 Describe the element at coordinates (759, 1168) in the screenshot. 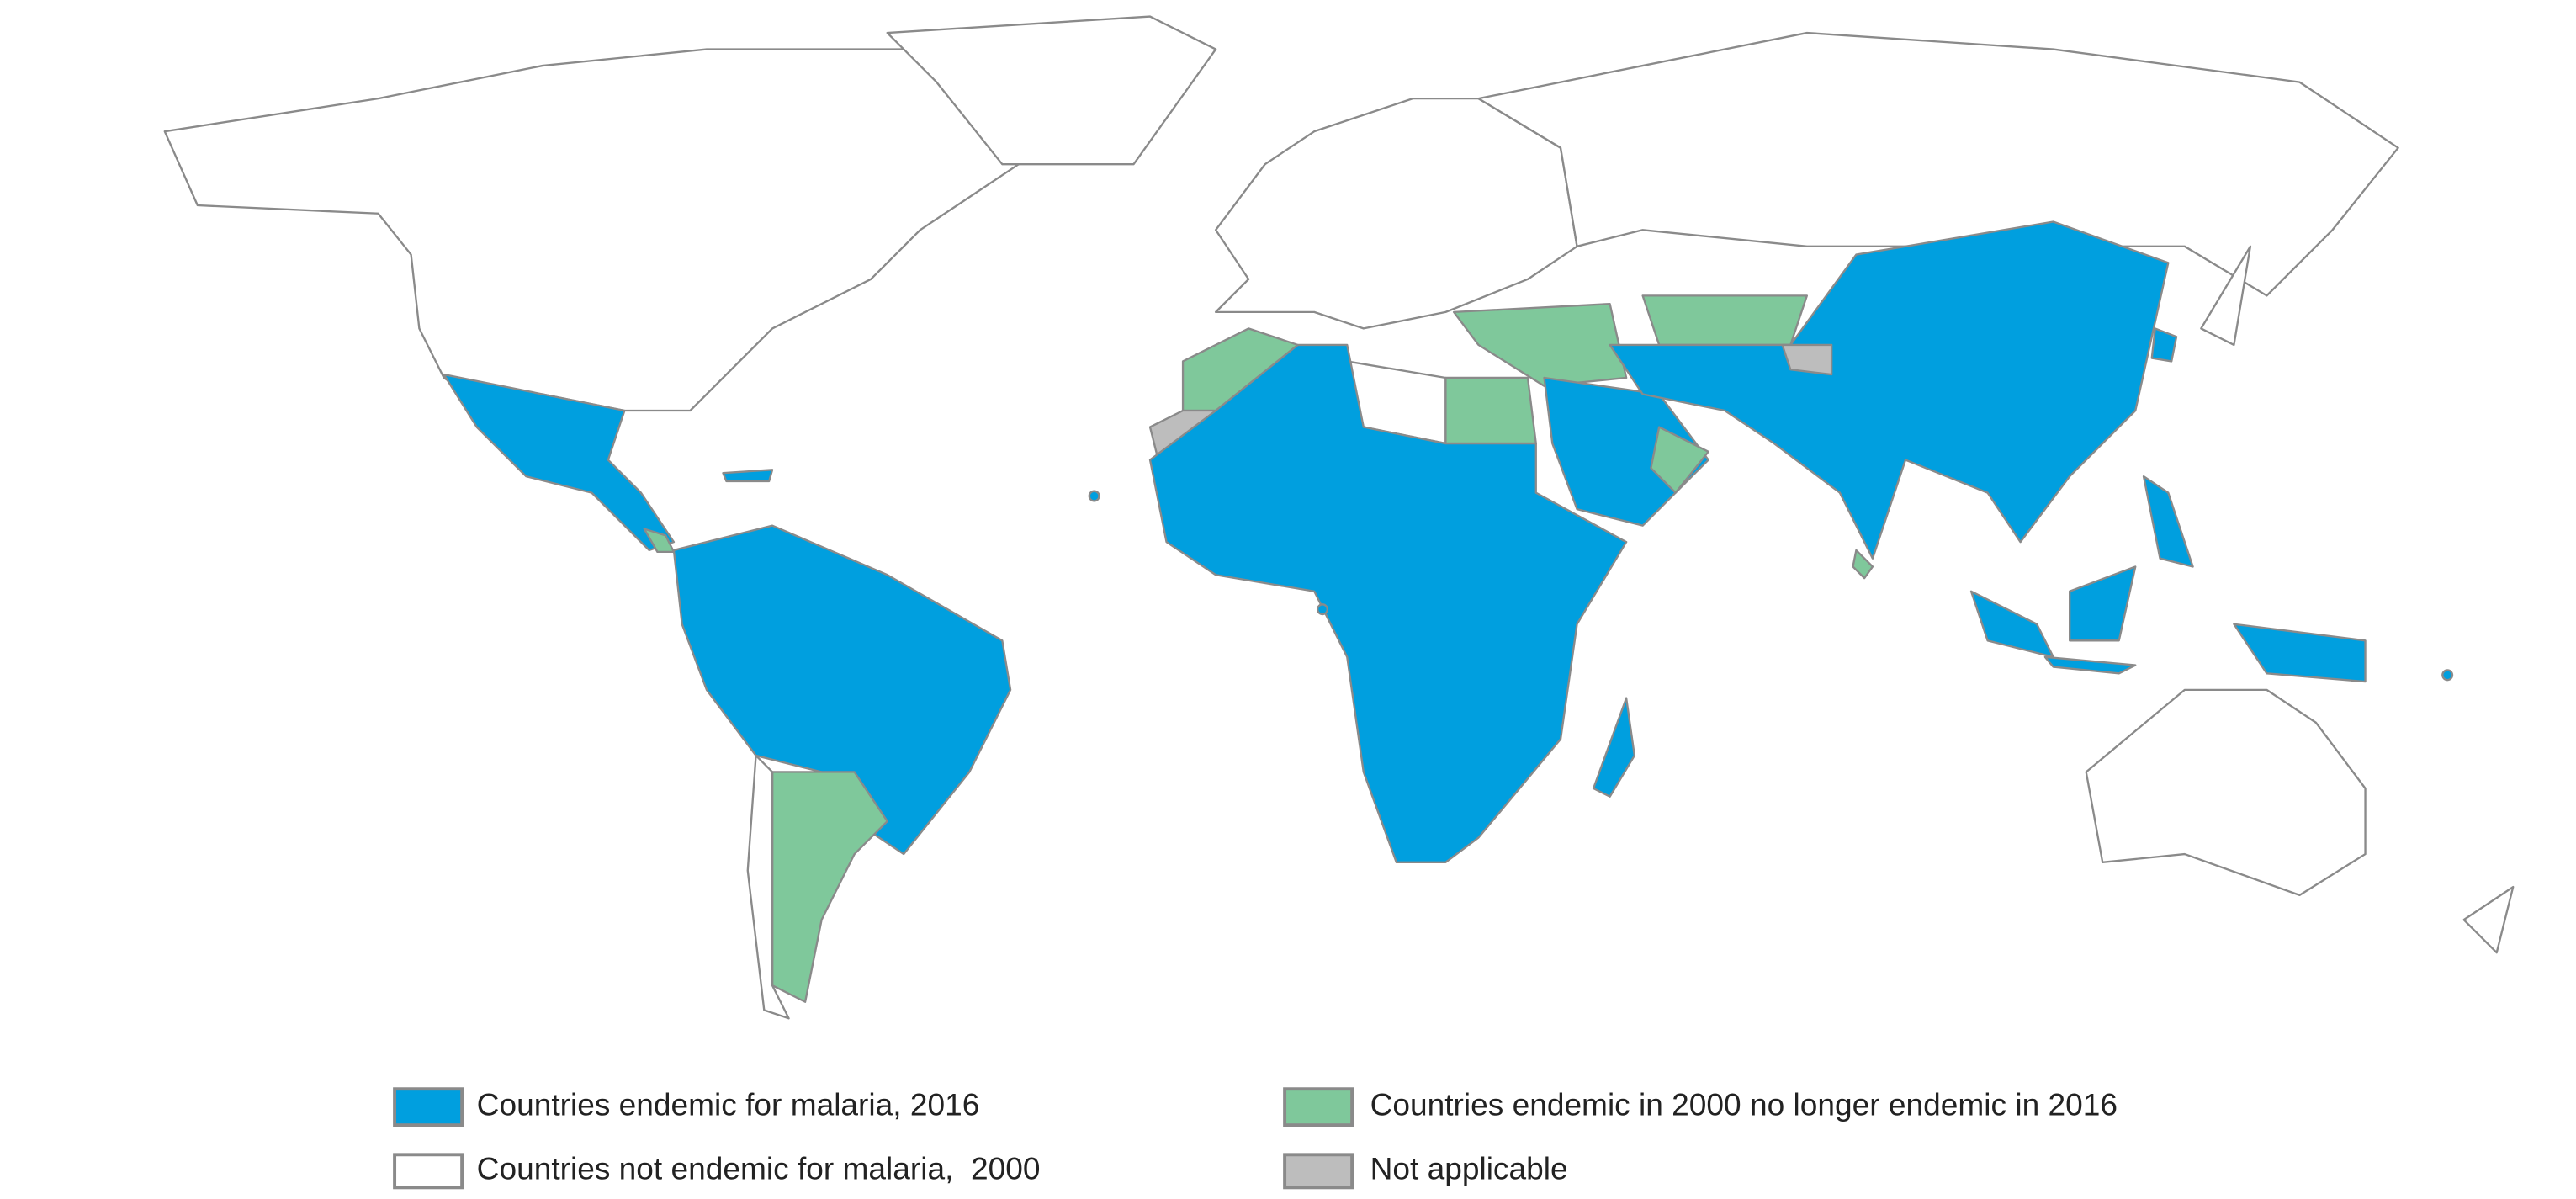

I see `legend-label: Countries not endemic for malaria, 2000` at that location.